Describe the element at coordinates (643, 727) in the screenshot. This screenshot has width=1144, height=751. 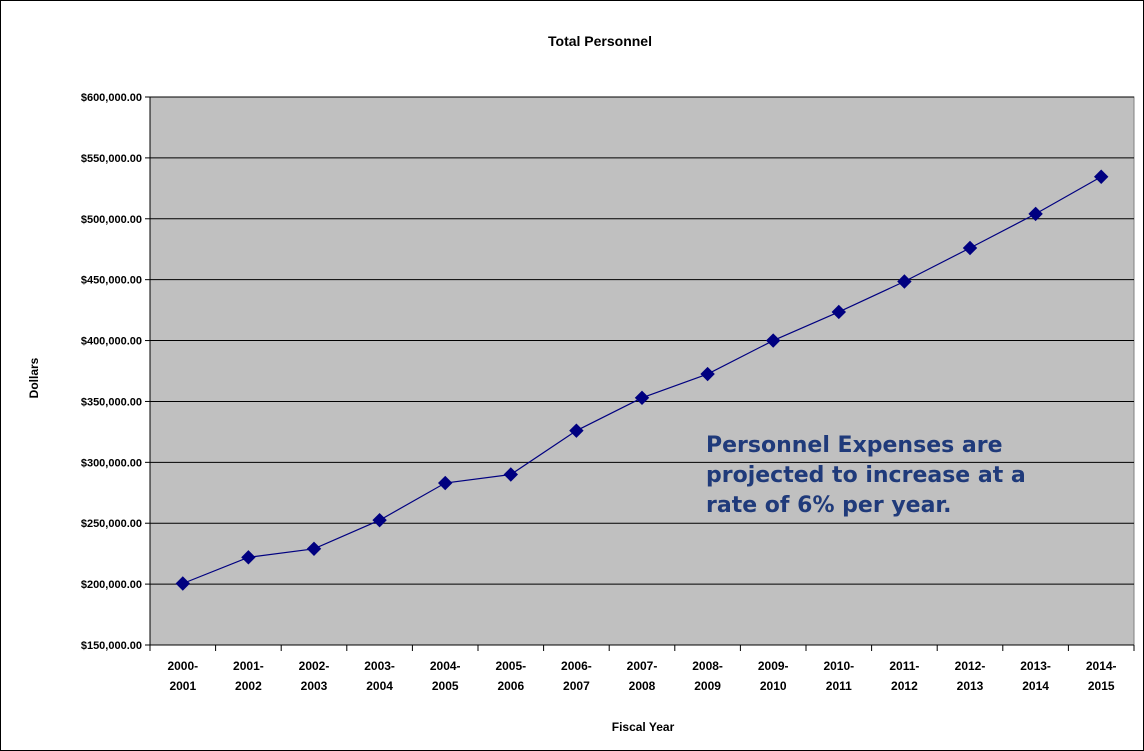
I see `x-axis-label: Fiscal Year` at that location.